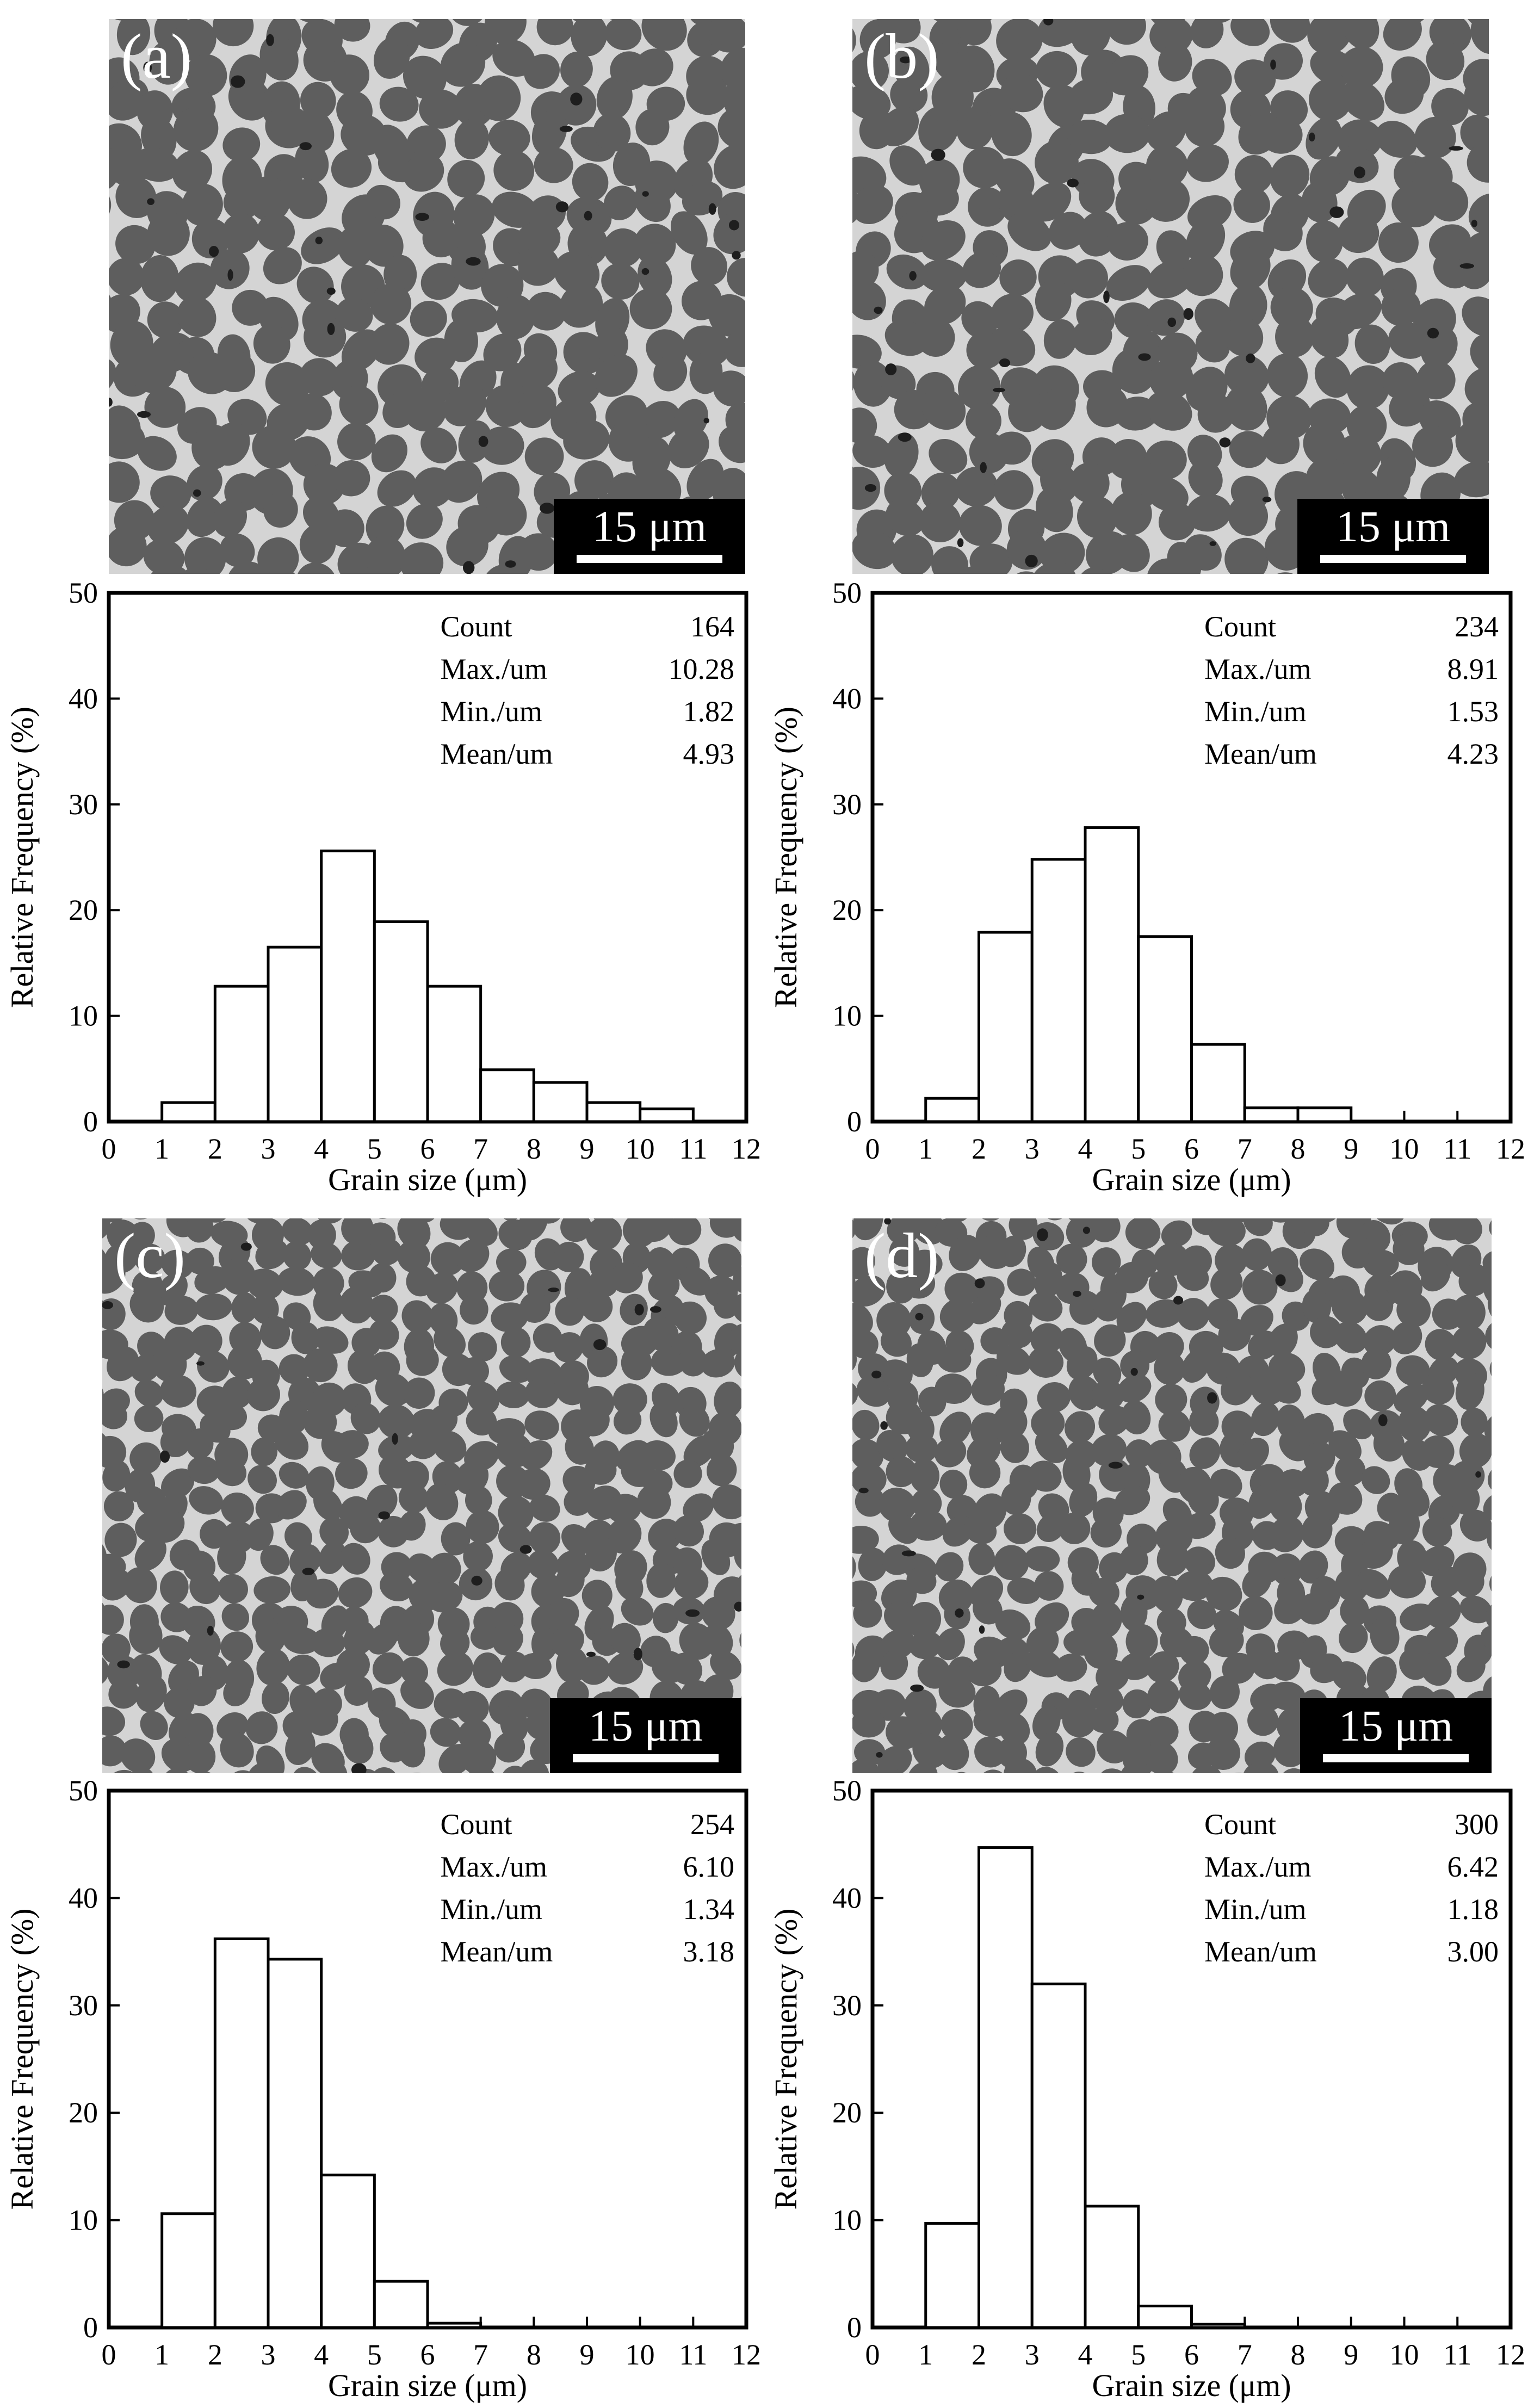  Describe the element at coordinates (1245, 2354) in the screenshot. I see `x-tick-label: 7` at that location.